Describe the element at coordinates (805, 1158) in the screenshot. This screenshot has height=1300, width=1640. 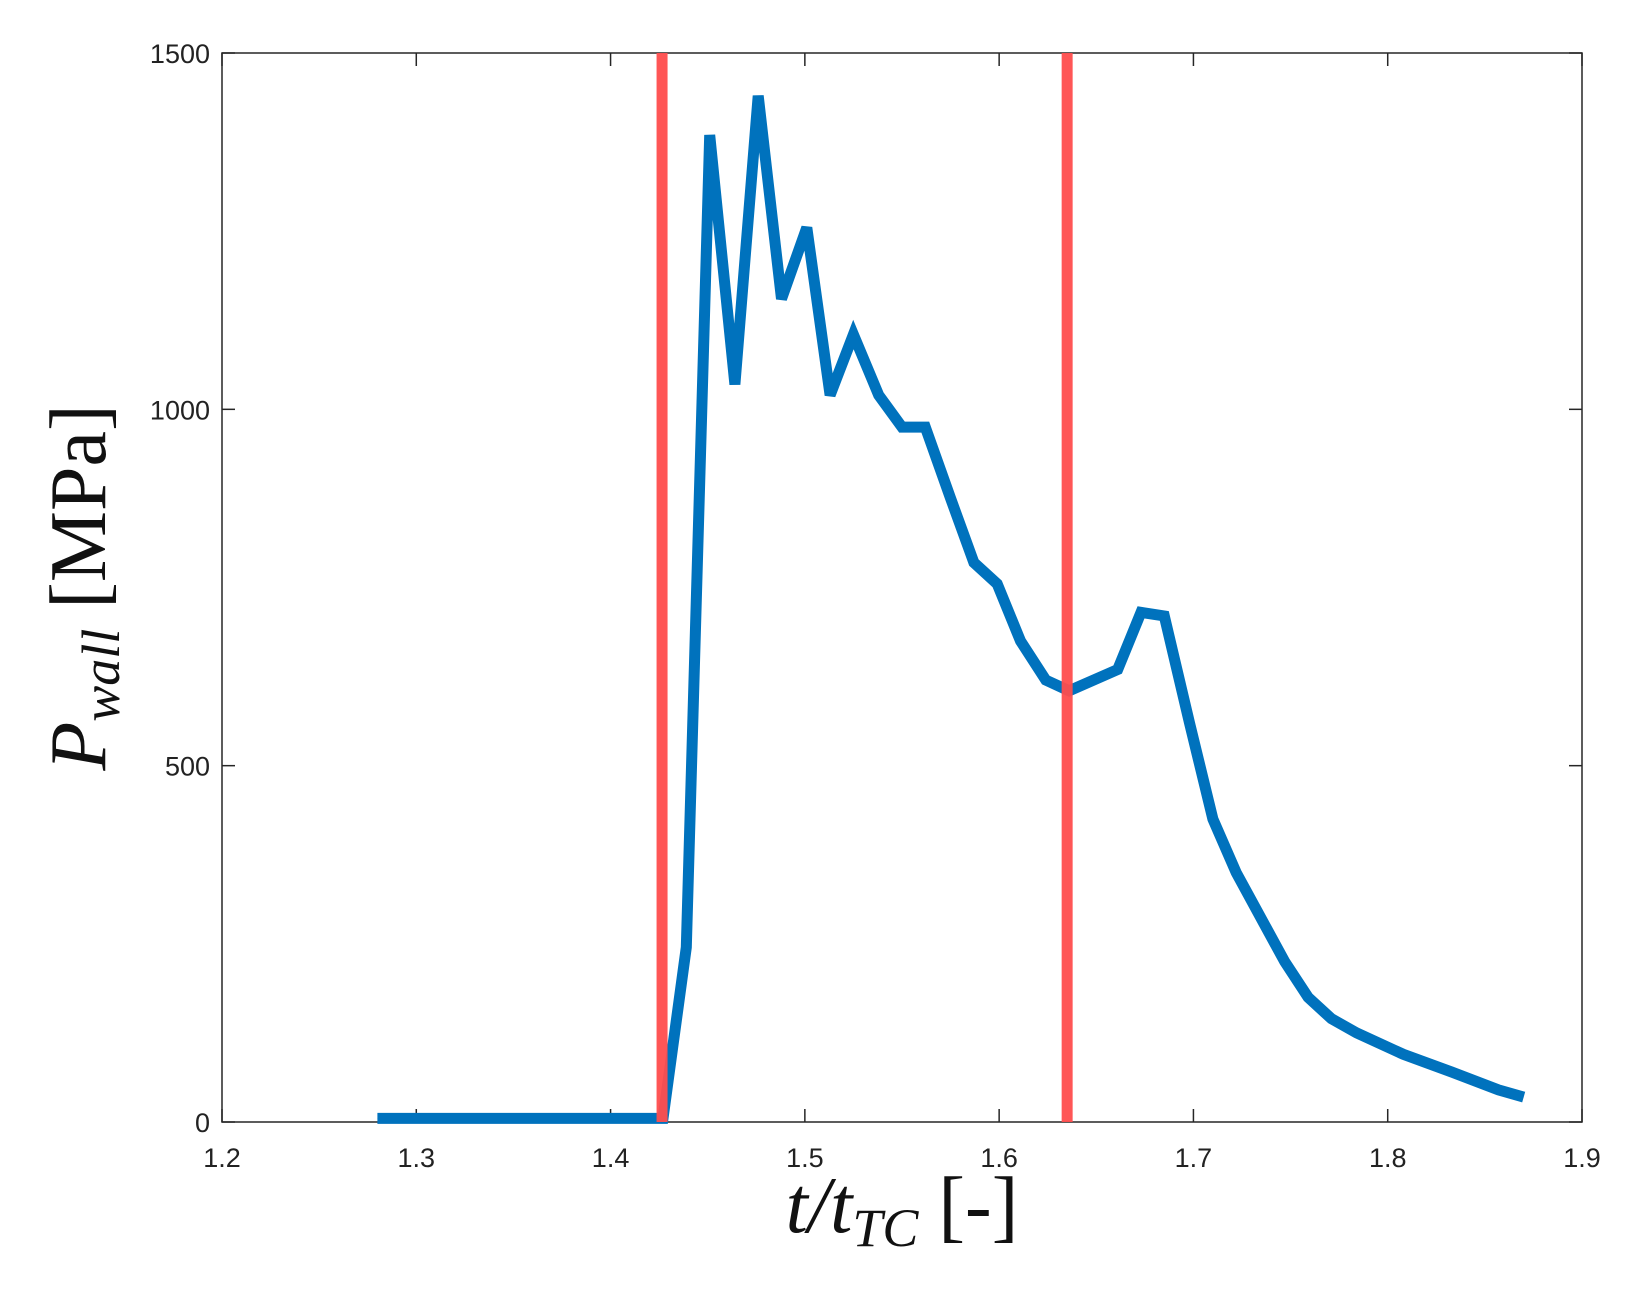
I see `x-tick-label: 1.5` at that location.